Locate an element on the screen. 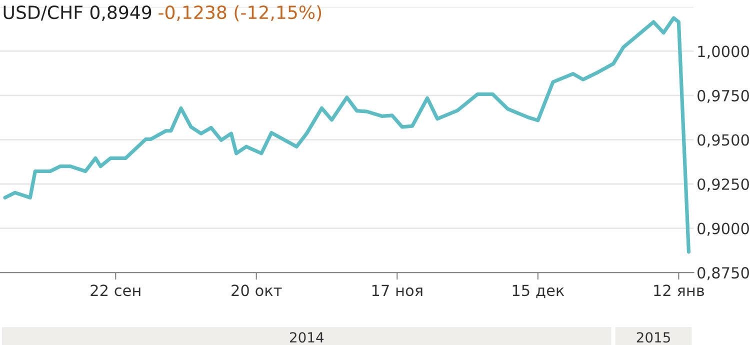 The height and width of the screenshot is (345, 750). x2-tick-label: 2014 is located at coordinates (307, 337).